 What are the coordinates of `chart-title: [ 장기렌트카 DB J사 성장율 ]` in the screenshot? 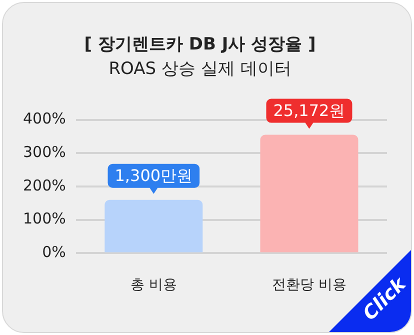 It's located at (200, 44).